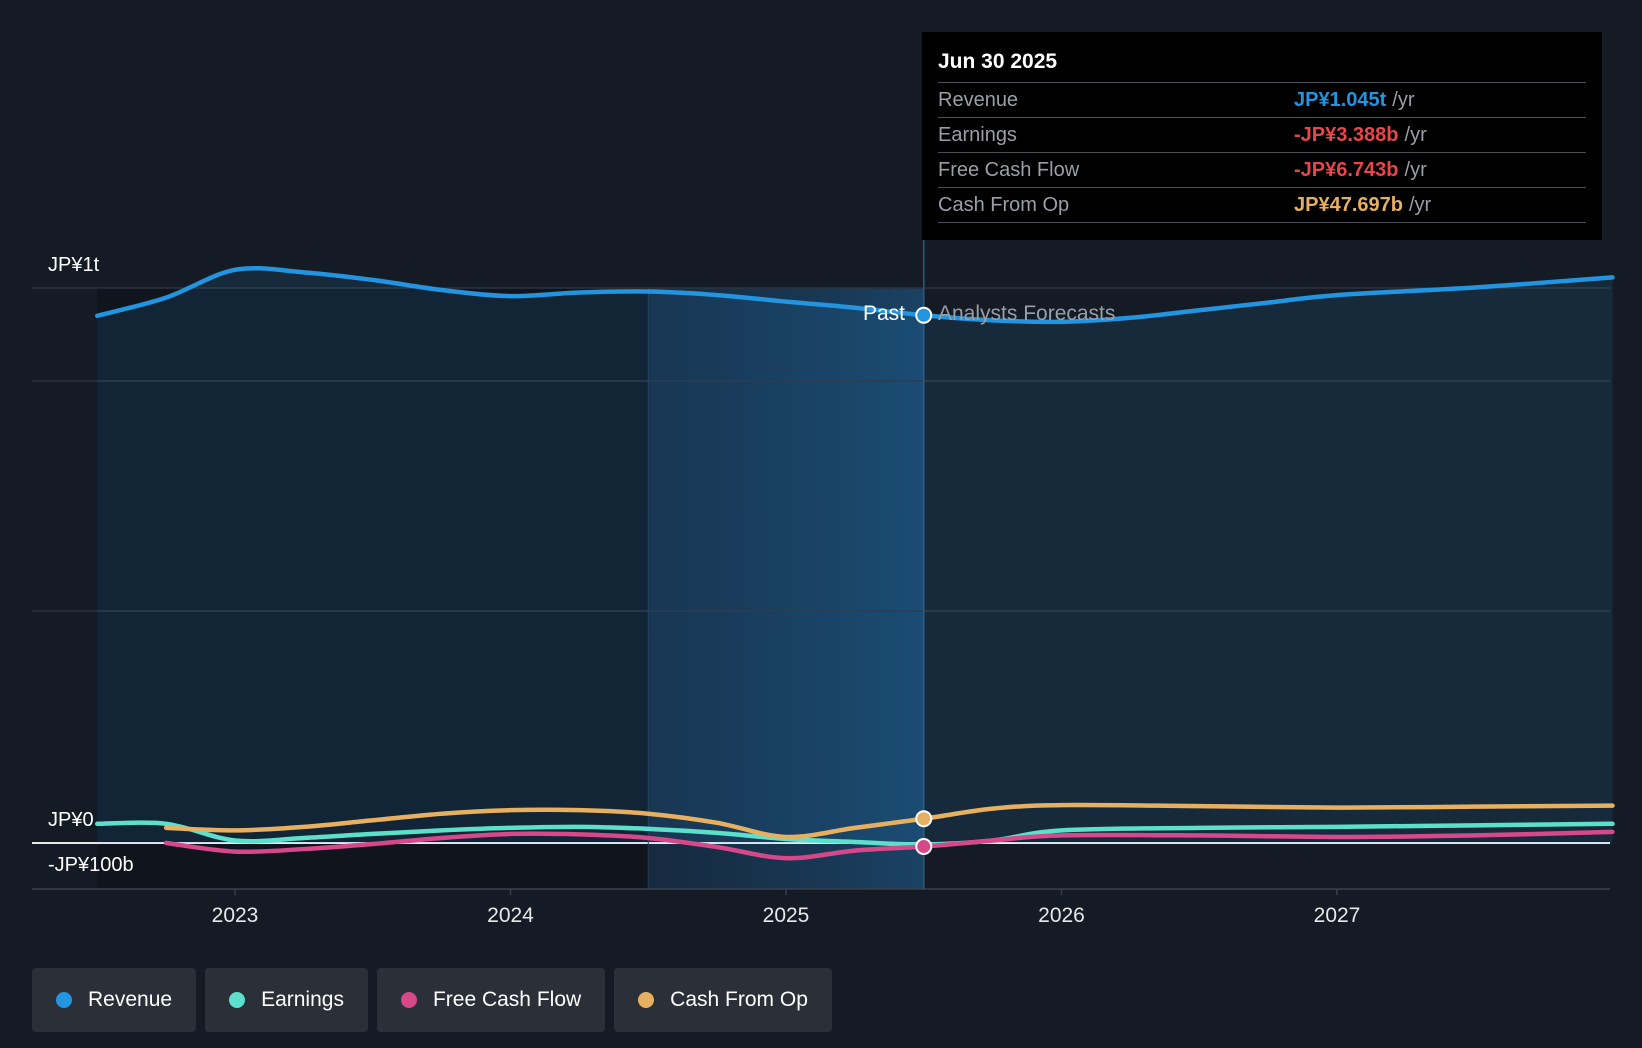 This screenshot has height=1048, width=1642. Describe the element at coordinates (235, 915) in the screenshot. I see `x-tick-label: 2023` at that location.